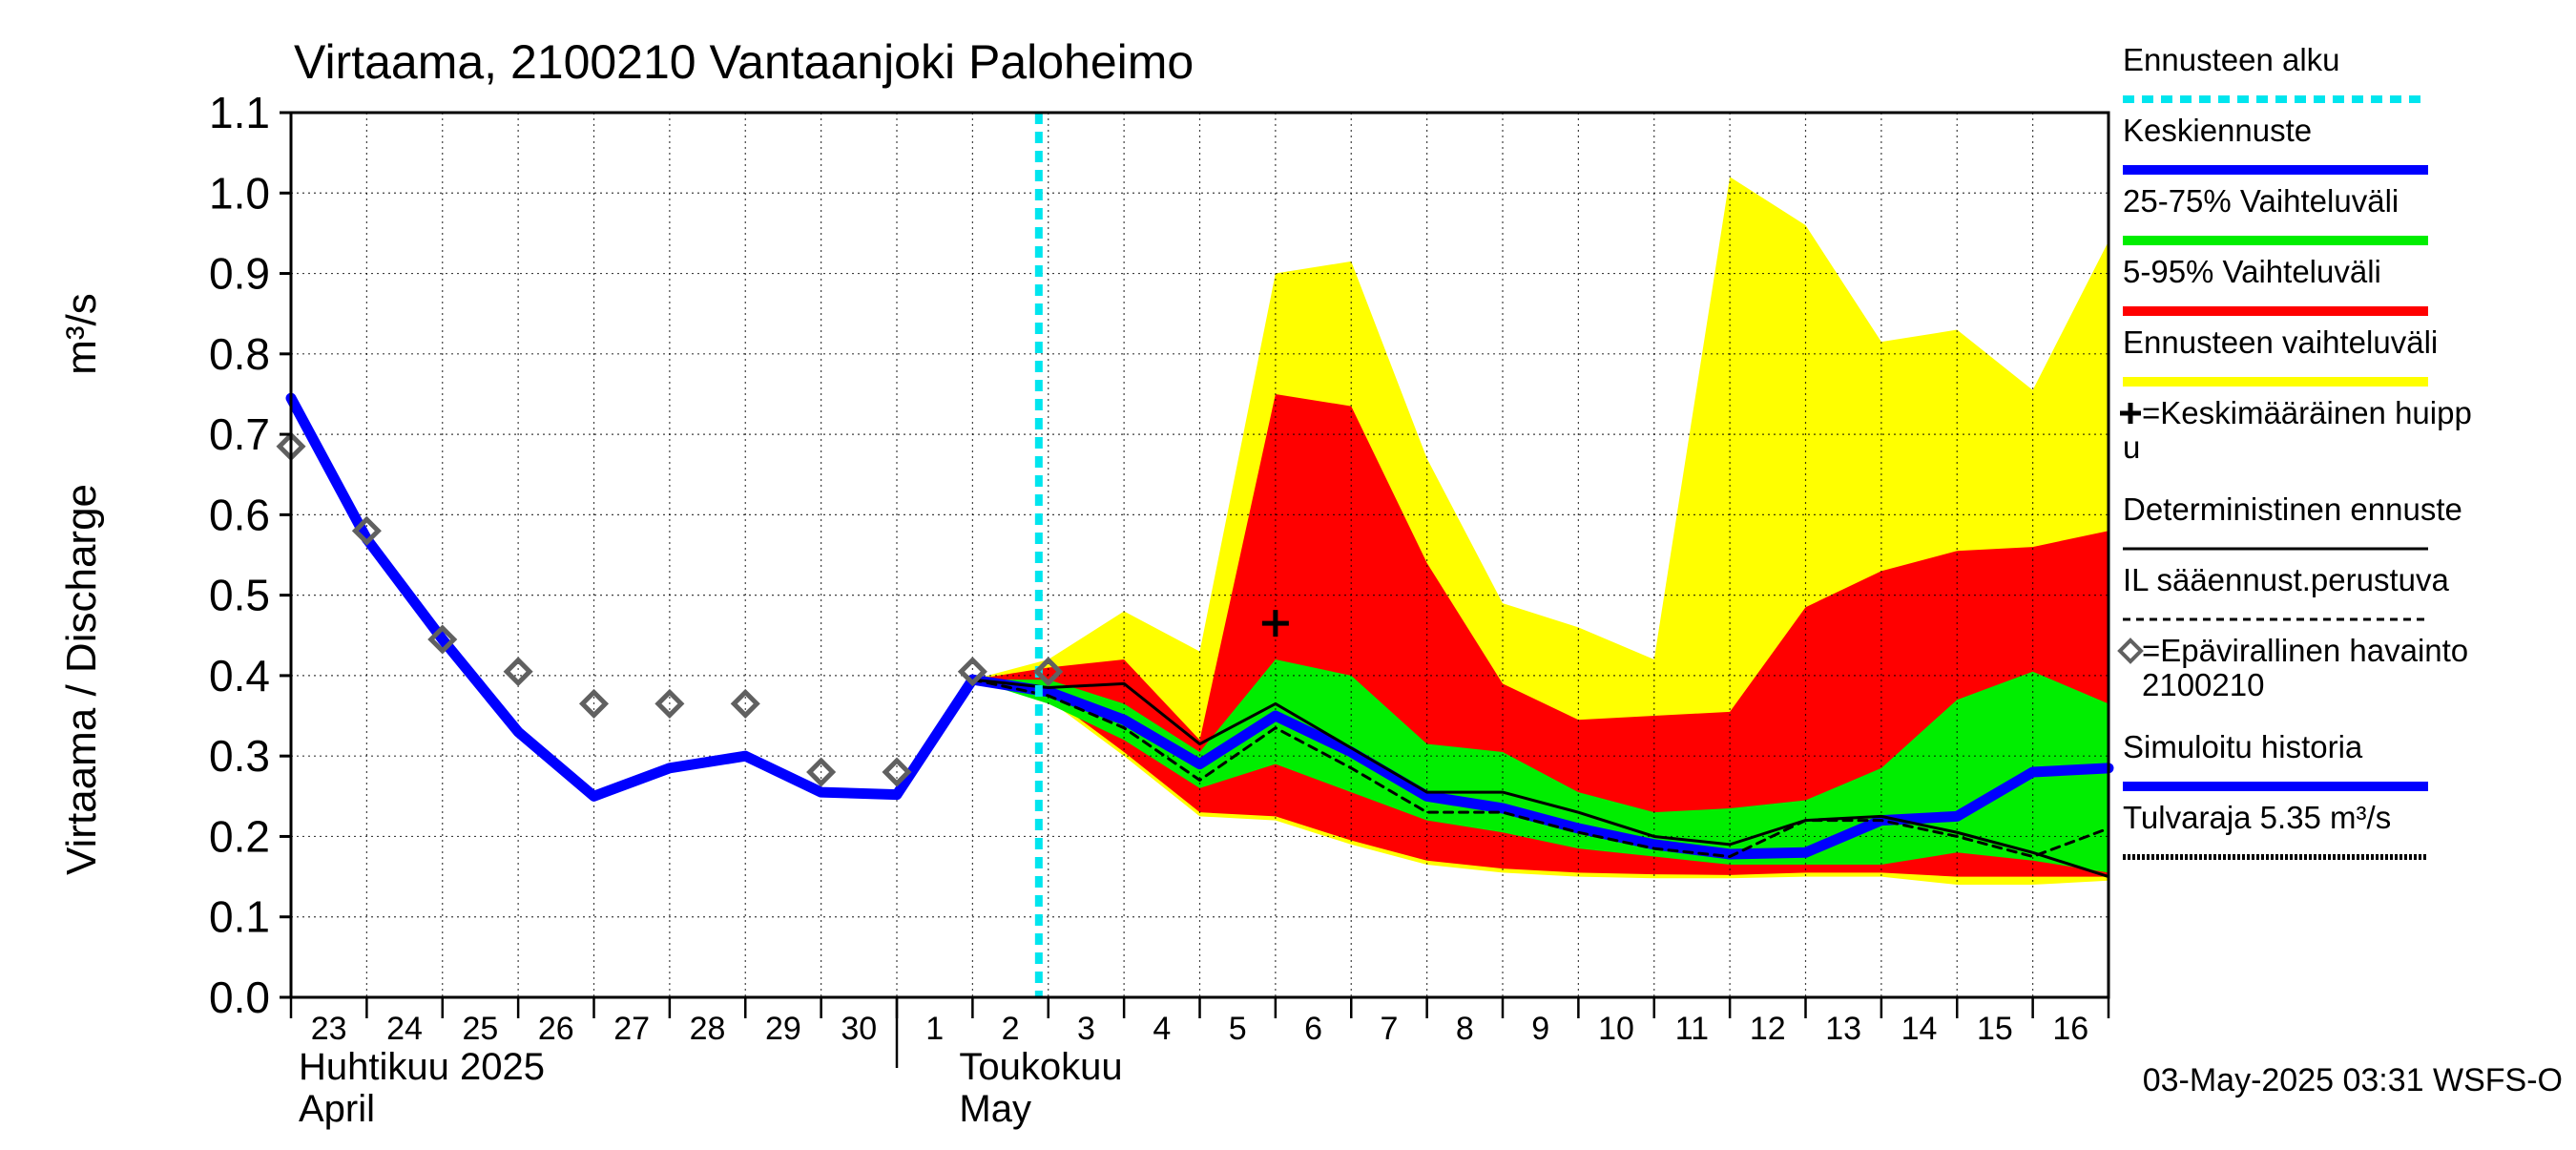  I want to click on y-tick-label: 0.5, so click(239, 595).